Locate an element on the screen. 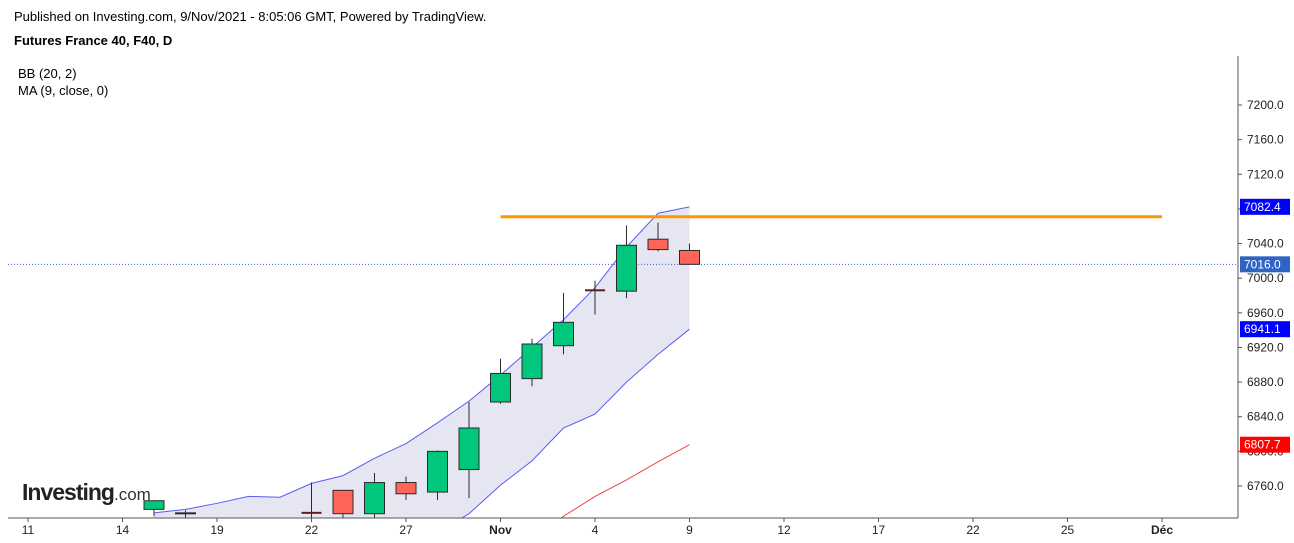 This screenshot has height=543, width=1294. price-tick-label: 7120.0 is located at coordinates (1265, 174).